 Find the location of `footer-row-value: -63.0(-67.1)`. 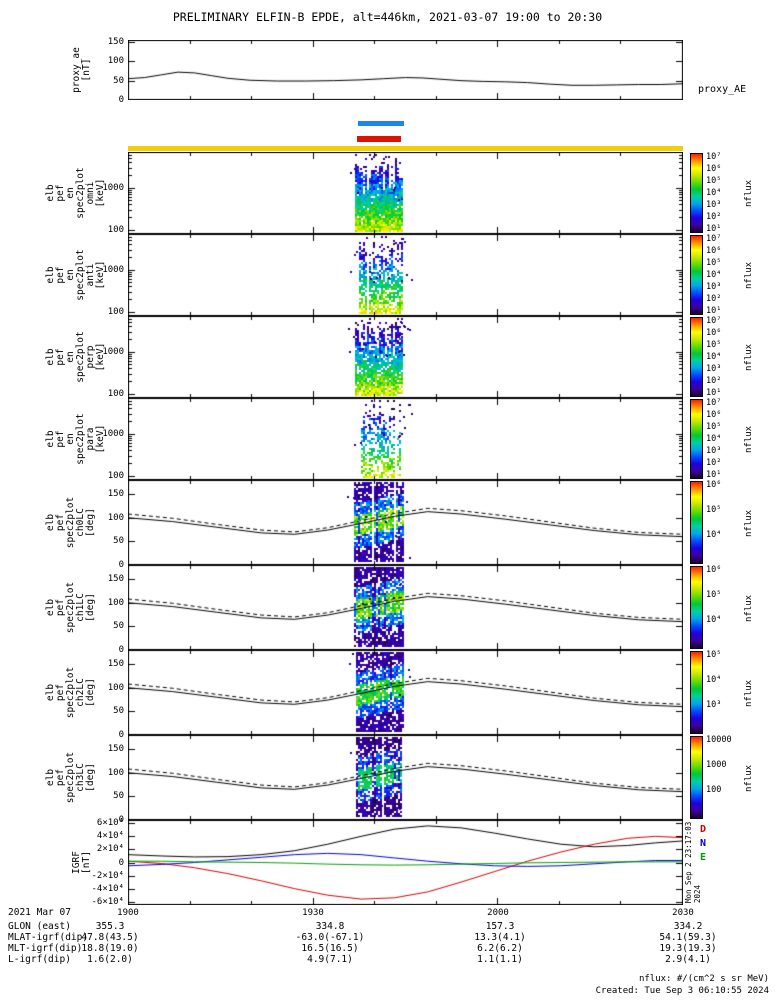

footer-row-value: -63.0(-67.1) is located at coordinates (330, 937).